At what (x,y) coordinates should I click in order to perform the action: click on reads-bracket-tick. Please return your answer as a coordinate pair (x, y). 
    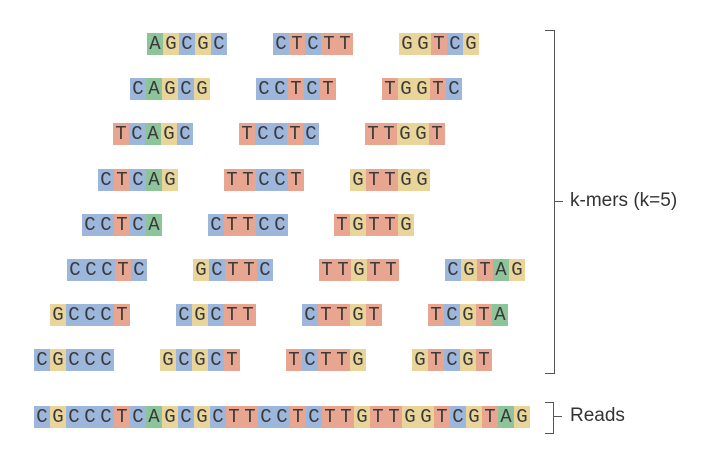
    Looking at the image, I should click on (557, 416).